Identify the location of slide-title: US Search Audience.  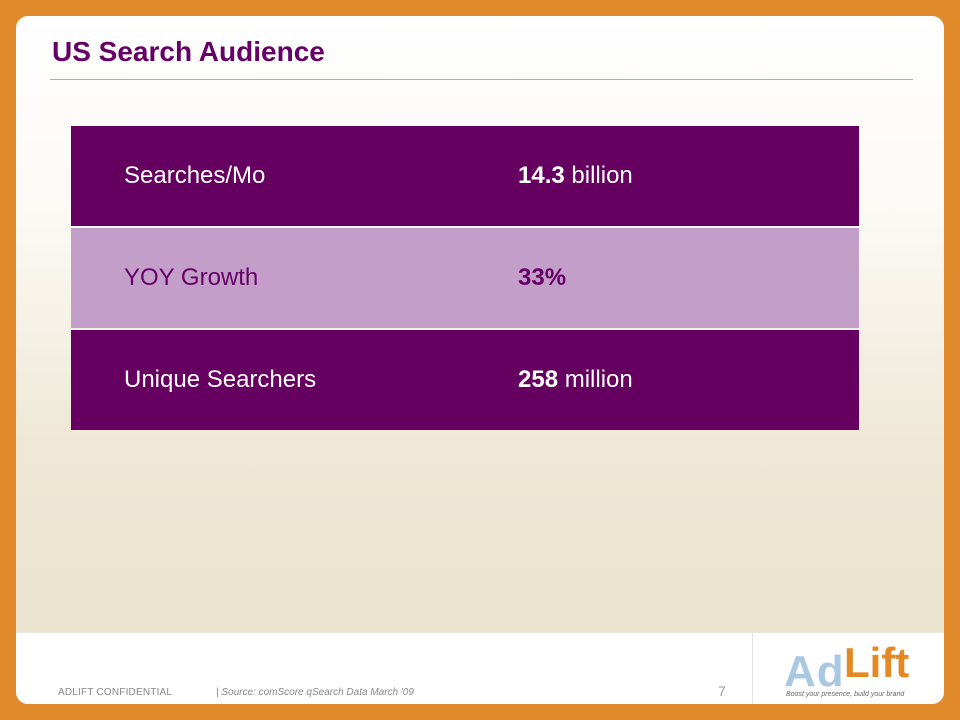
(188, 51).